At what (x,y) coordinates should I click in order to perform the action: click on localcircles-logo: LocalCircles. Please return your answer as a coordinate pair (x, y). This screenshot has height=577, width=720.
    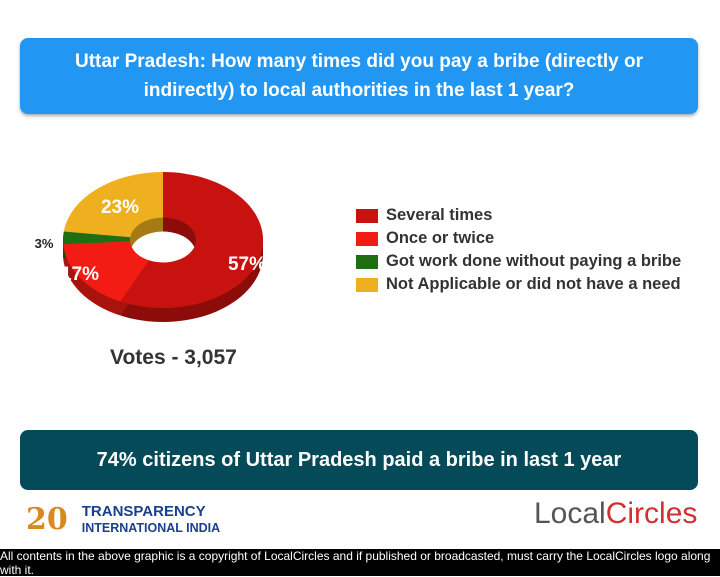
    Looking at the image, I should click on (616, 513).